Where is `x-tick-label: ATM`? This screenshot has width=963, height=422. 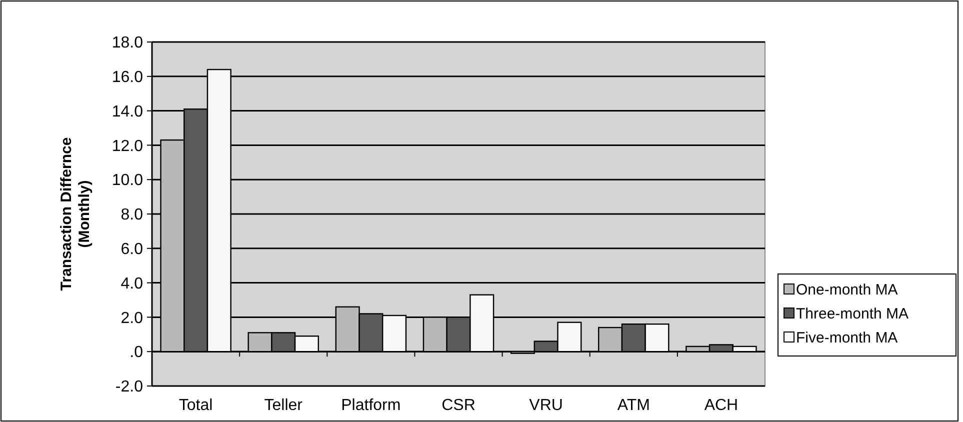 x-tick-label: ATM is located at coordinates (633, 405).